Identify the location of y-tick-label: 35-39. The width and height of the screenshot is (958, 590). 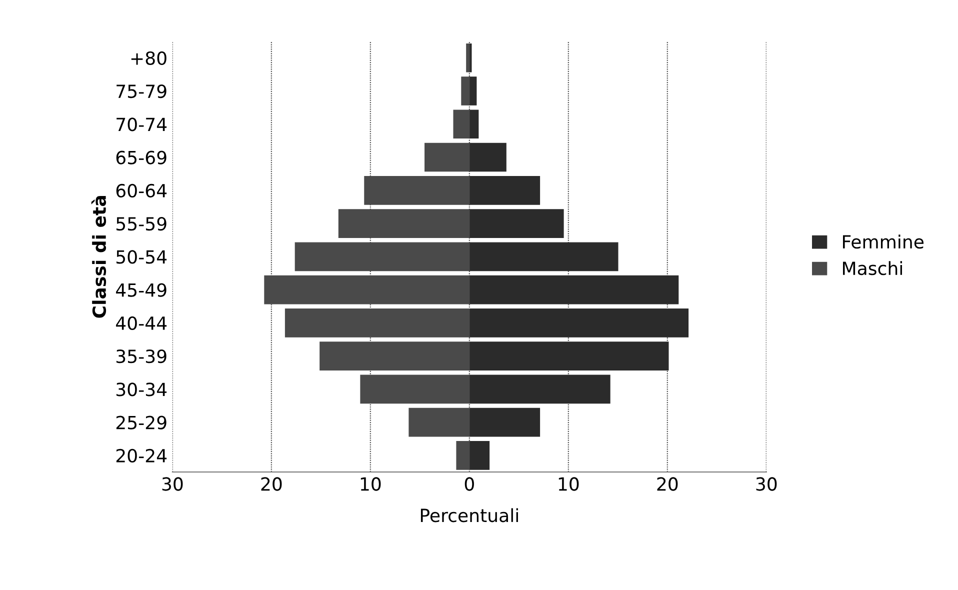
(141, 357).